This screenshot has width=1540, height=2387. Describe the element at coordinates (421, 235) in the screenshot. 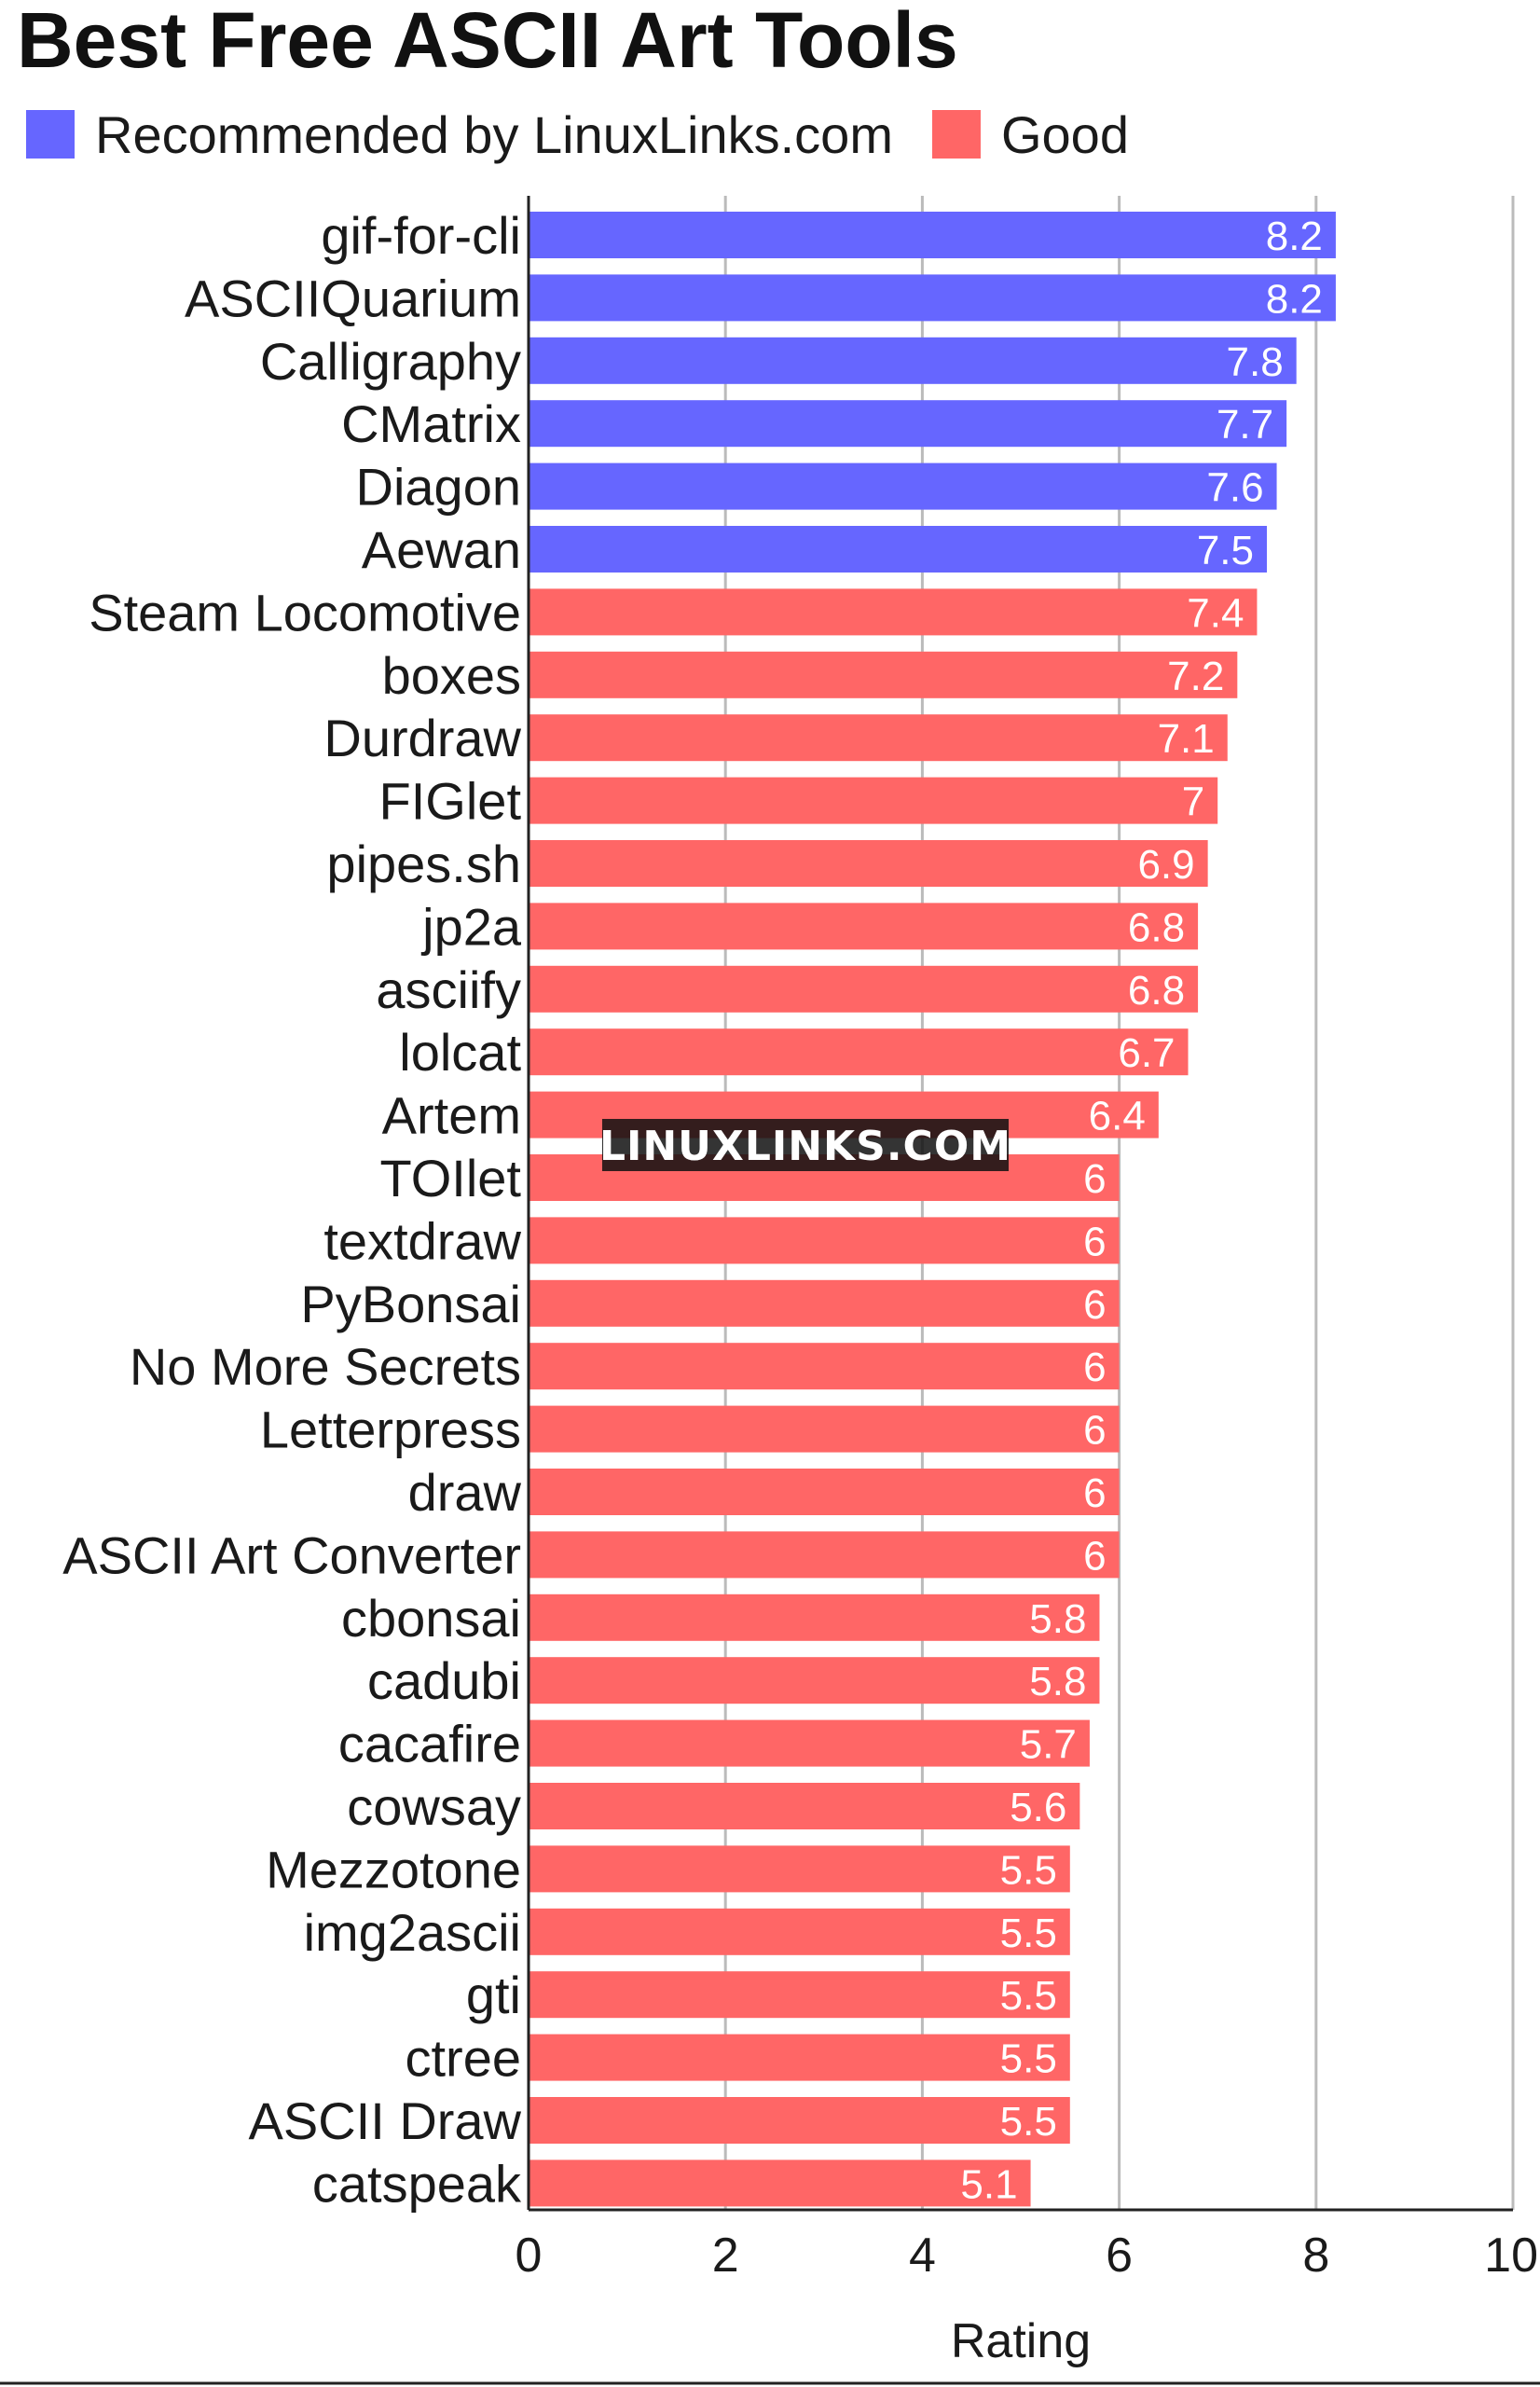

I see `category-label-0: gif-for-cli` at that location.